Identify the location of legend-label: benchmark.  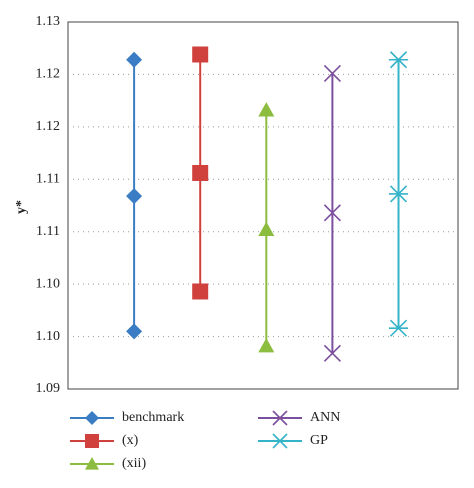
(153, 417).